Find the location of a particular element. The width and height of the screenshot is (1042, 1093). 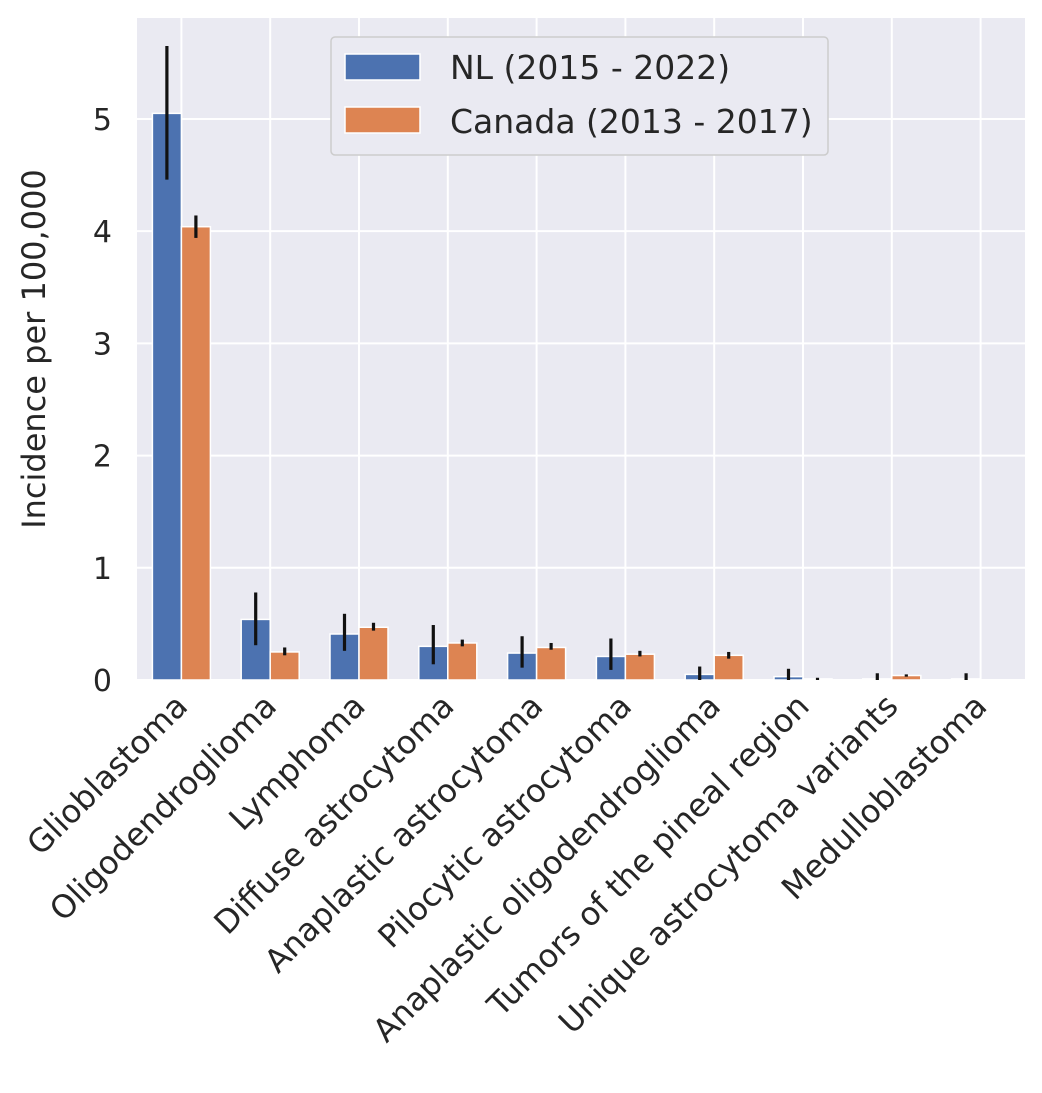

legend-label-nl: NL (2015 - 2022) is located at coordinates (590, 67).